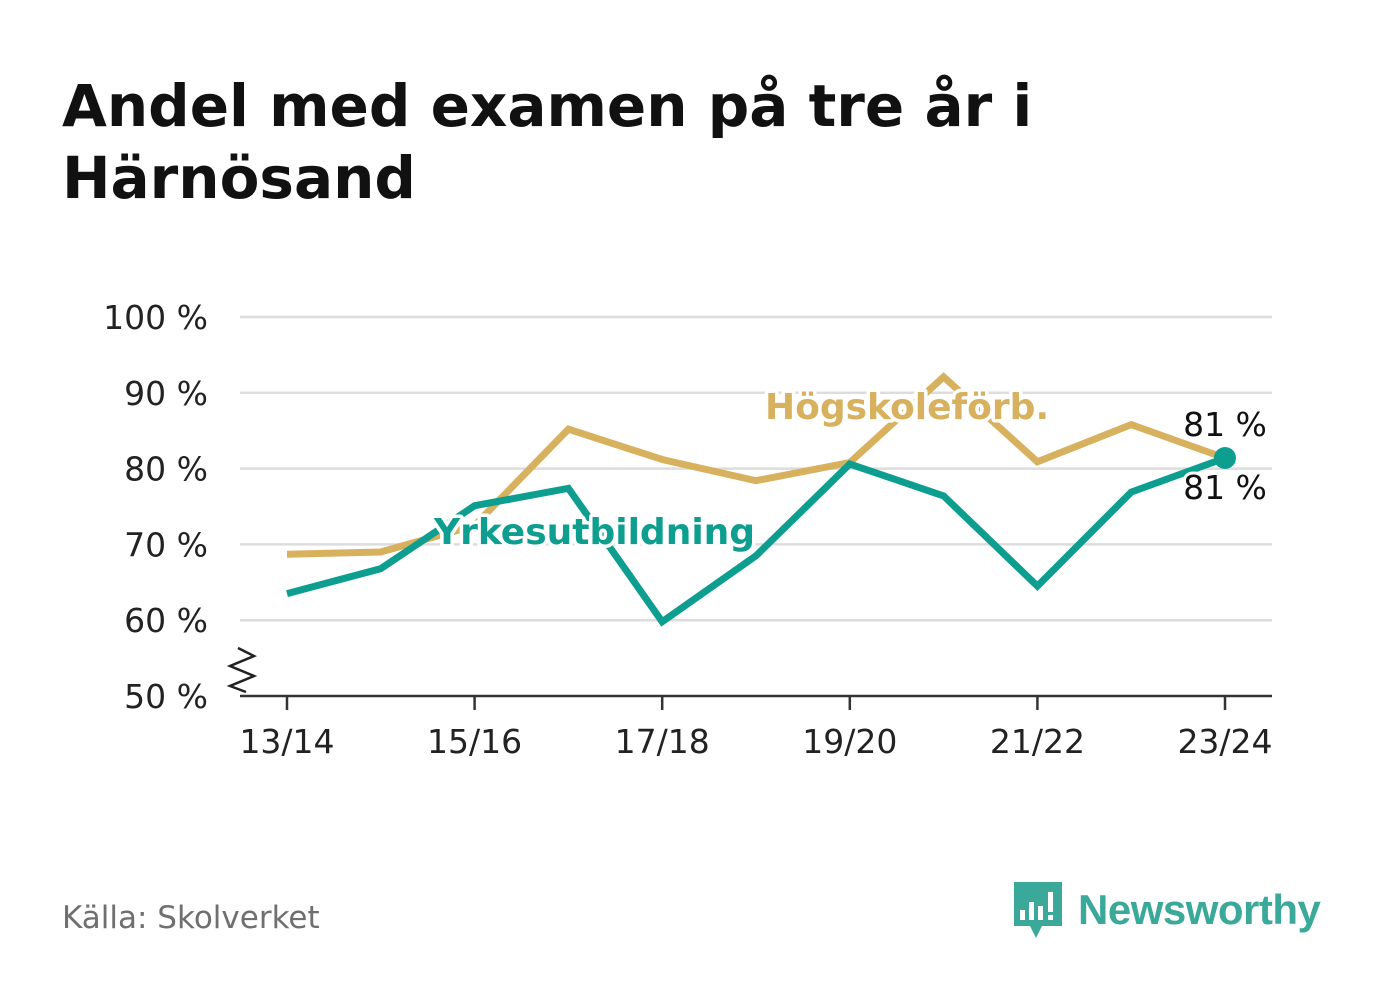 The height and width of the screenshot is (999, 1382). What do you see at coordinates (907, 407) in the screenshot?
I see `series-label-hogskoleforb: Högskoleförb.` at bounding box center [907, 407].